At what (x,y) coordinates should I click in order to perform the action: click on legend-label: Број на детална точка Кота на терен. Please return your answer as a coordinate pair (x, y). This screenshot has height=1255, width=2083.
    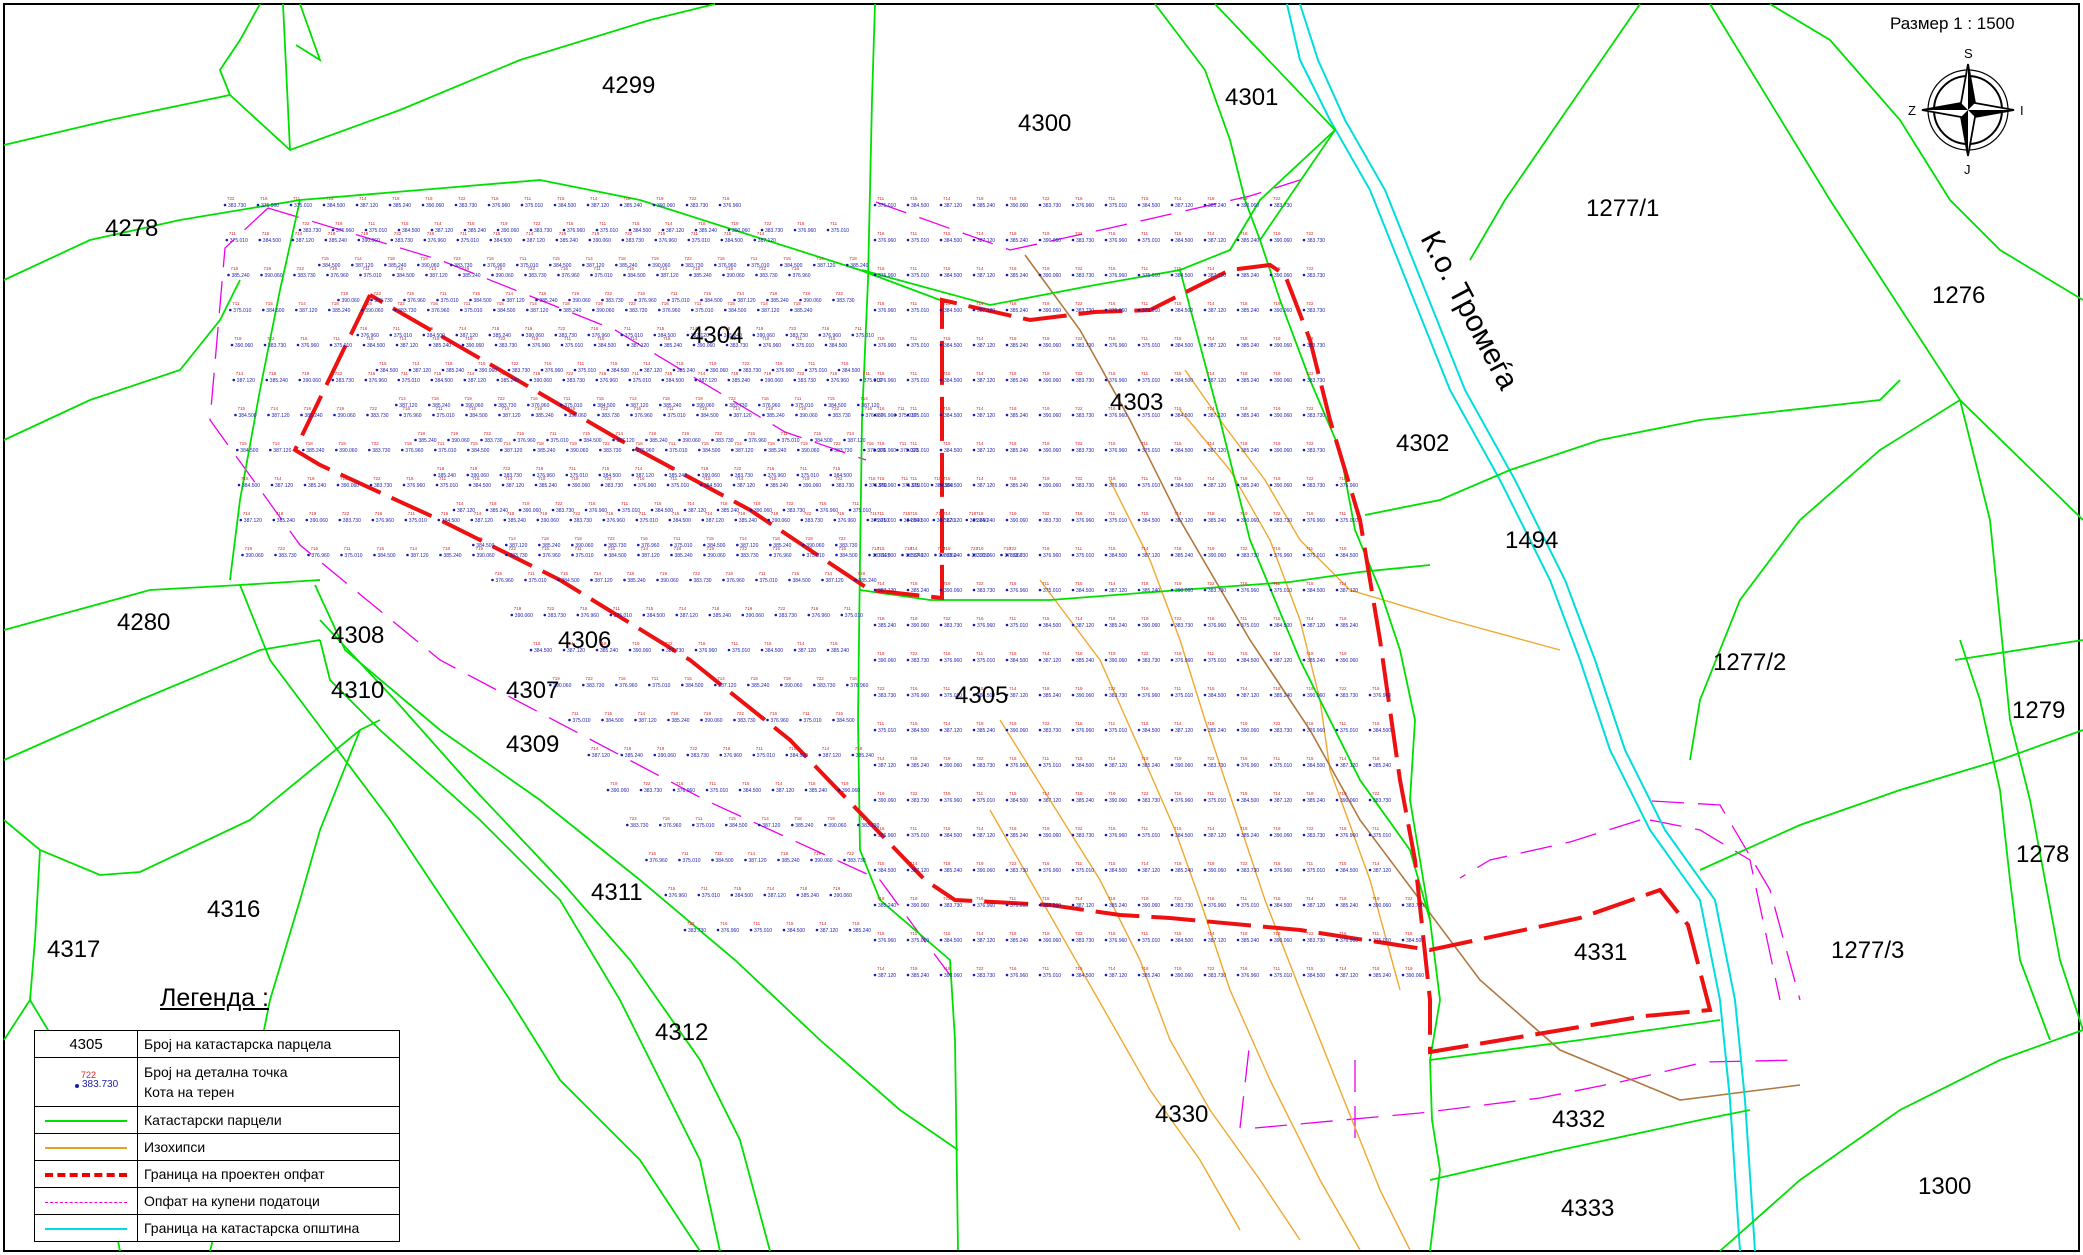
    Looking at the image, I should click on (268, 1082).